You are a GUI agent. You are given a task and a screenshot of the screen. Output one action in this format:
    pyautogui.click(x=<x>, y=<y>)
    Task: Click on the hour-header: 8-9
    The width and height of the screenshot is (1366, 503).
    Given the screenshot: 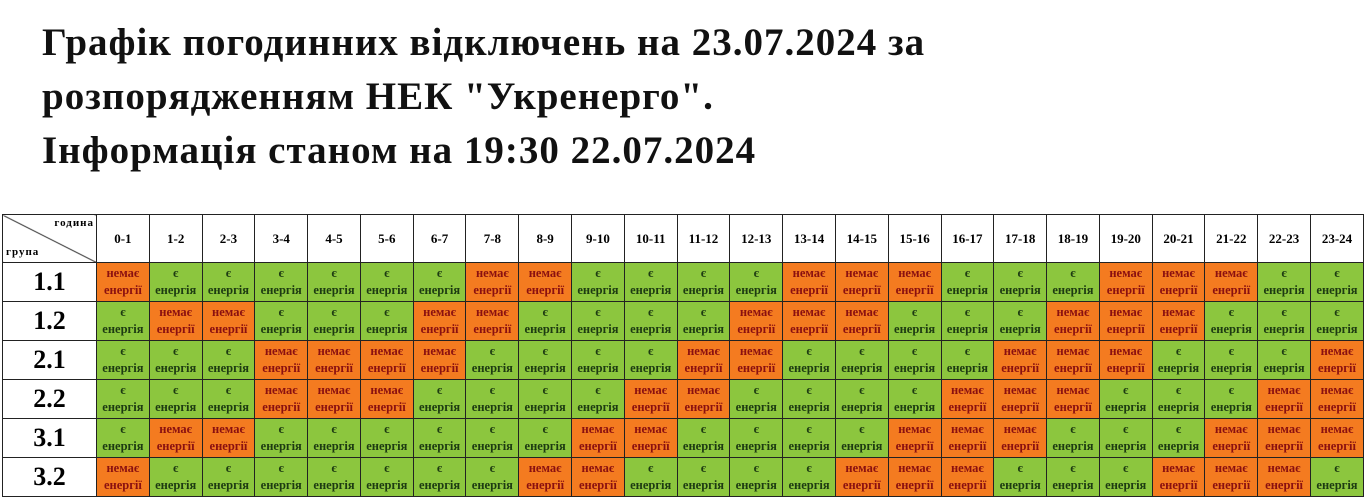 What is the action you would take?
    pyautogui.click(x=545, y=238)
    